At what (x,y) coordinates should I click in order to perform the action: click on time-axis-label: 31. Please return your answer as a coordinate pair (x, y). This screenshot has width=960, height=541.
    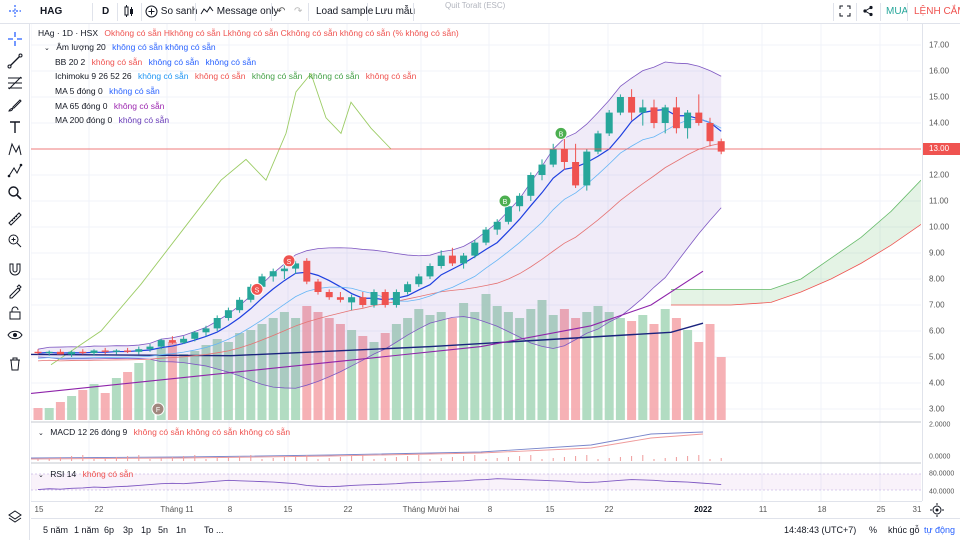
    Looking at the image, I should click on (917, 509).